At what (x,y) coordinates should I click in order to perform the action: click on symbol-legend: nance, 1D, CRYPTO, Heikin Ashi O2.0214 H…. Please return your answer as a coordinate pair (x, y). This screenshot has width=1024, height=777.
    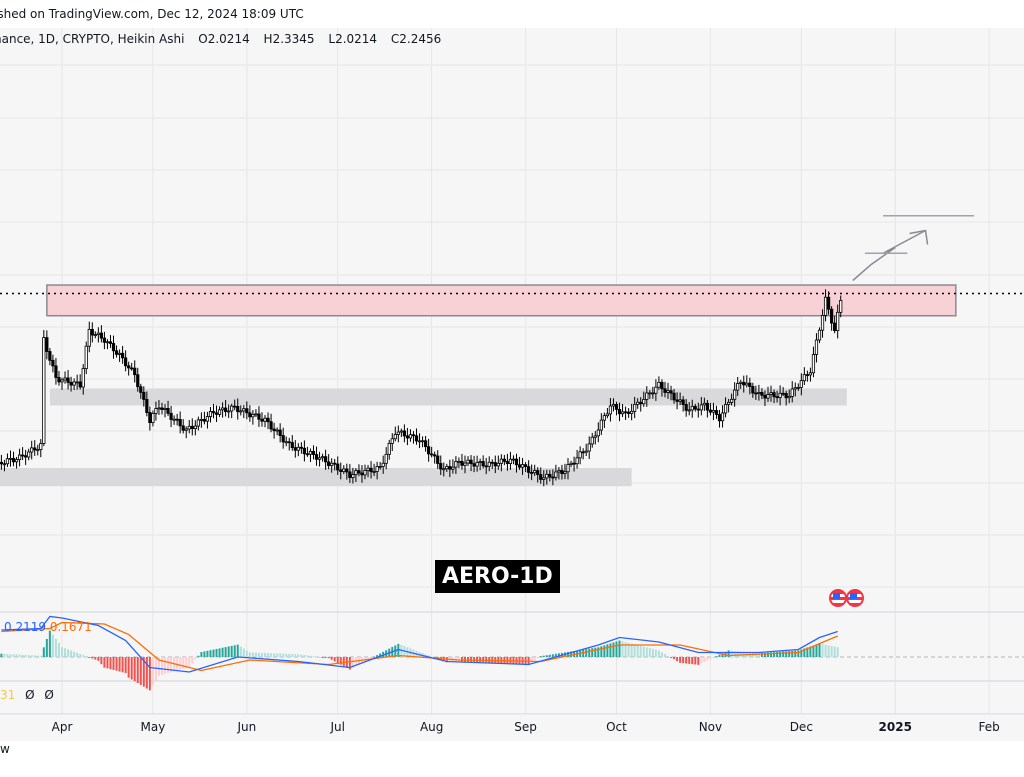
    Looking at the image, I should click on (225, 39).